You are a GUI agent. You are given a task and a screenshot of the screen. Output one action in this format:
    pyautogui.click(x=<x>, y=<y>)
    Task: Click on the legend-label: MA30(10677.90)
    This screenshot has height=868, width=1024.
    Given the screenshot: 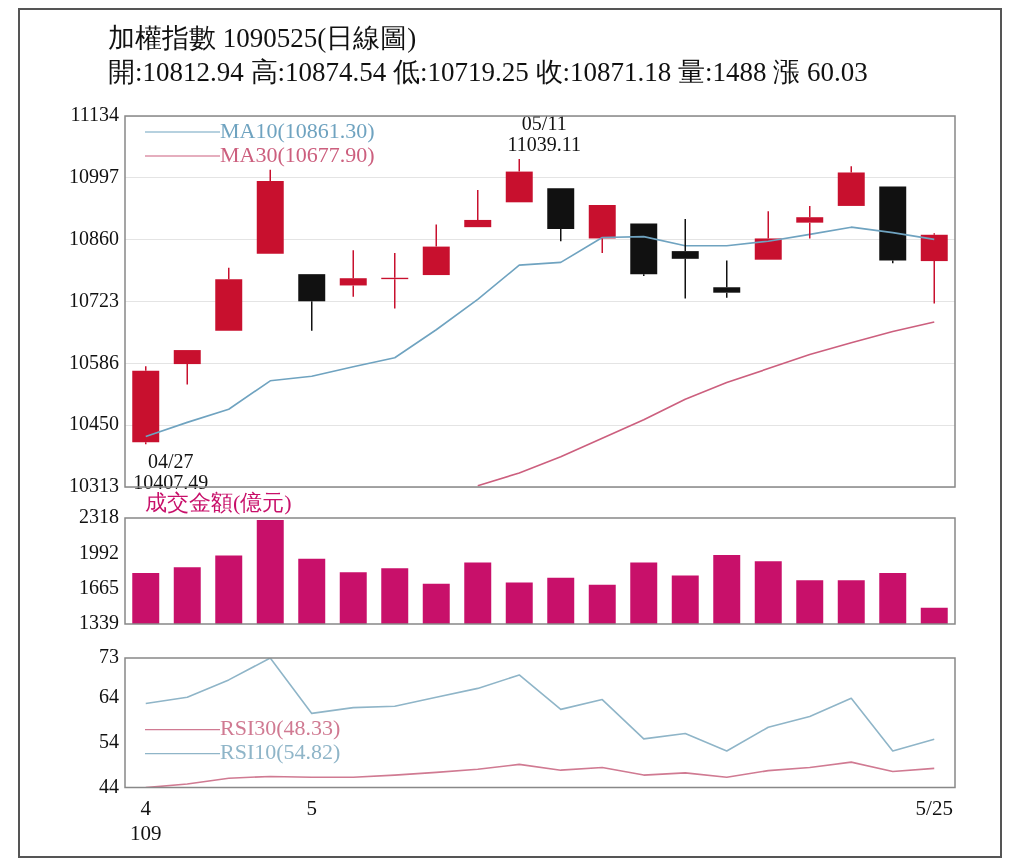 What is the action you would take?
    pyautogui.click(x=297, y=154)
    